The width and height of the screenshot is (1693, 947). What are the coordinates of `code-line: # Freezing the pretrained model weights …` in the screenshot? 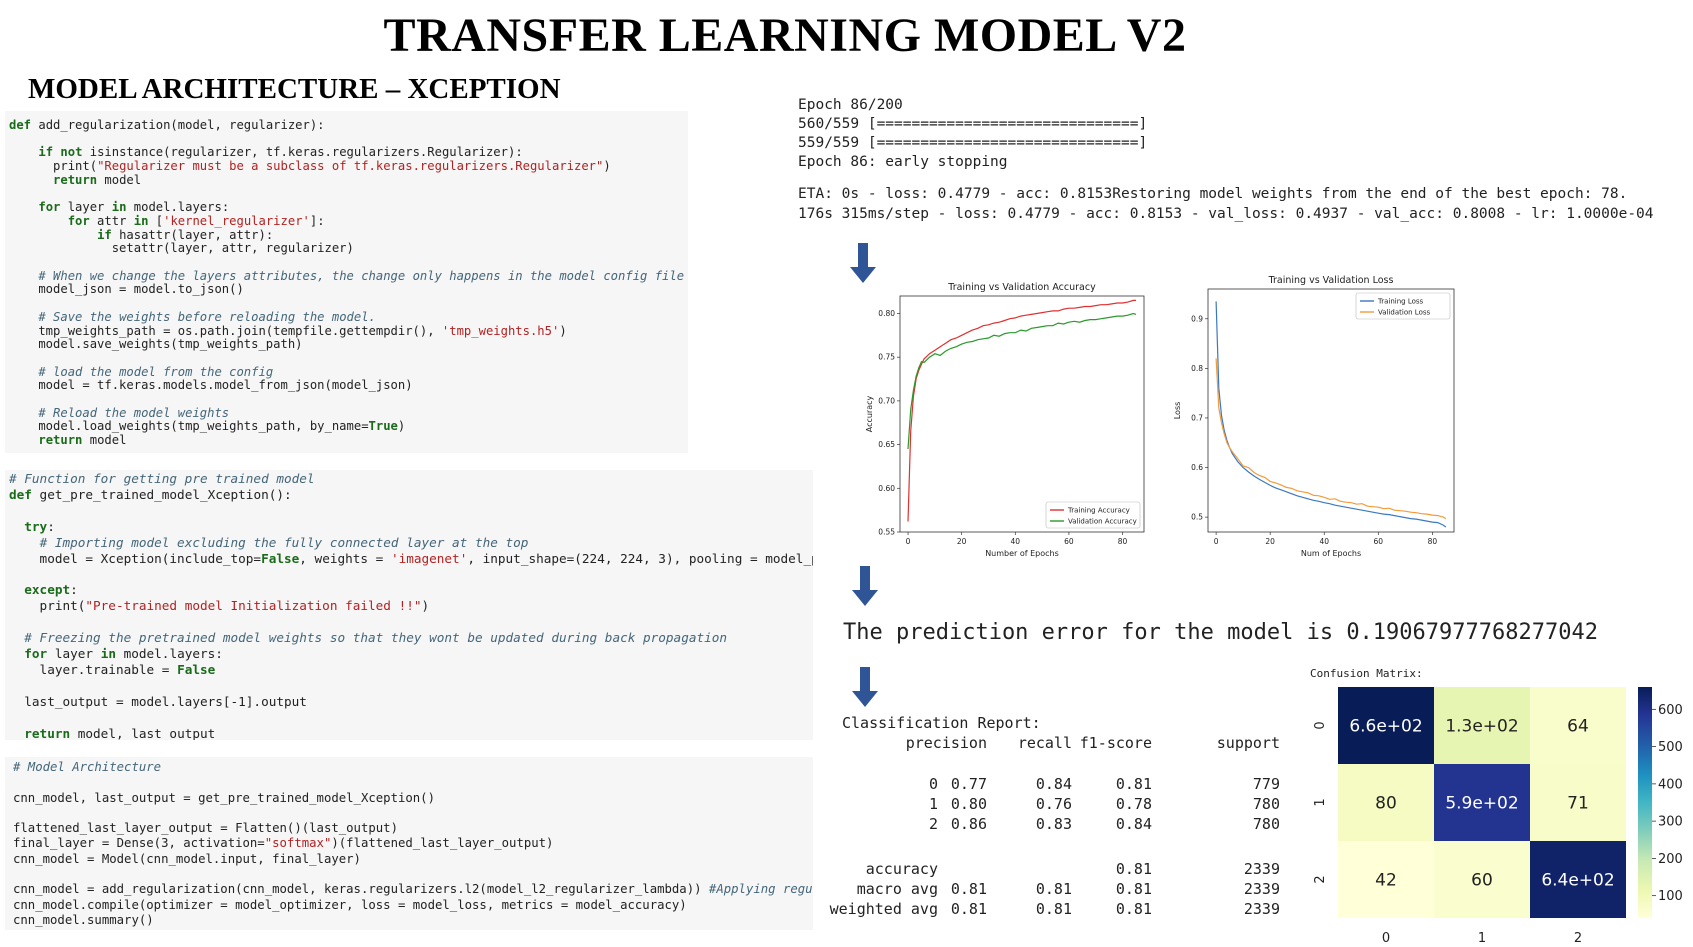 It's located at (376, 638).